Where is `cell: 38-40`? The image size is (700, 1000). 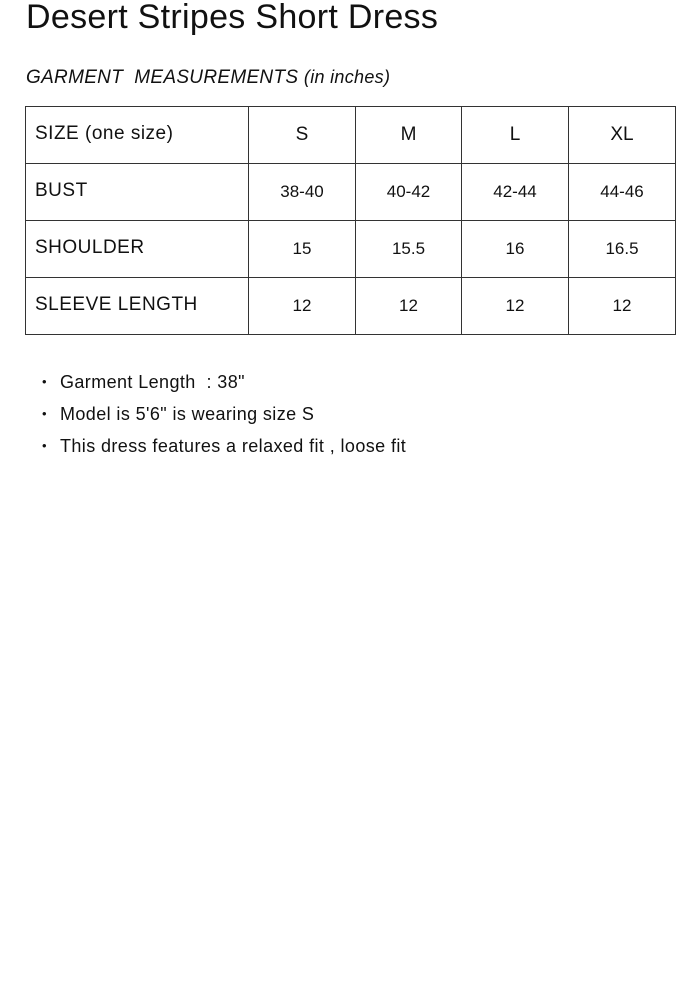
cell: 38-40 is located at coordinates (302, 192).